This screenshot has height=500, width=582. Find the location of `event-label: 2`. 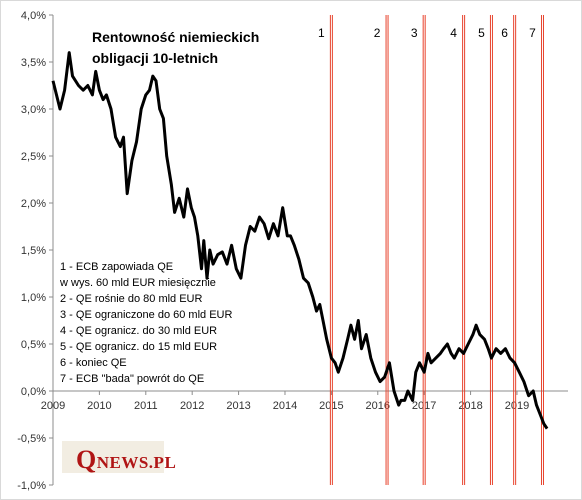

event-label: 2 is located at coordinates (377, 33).